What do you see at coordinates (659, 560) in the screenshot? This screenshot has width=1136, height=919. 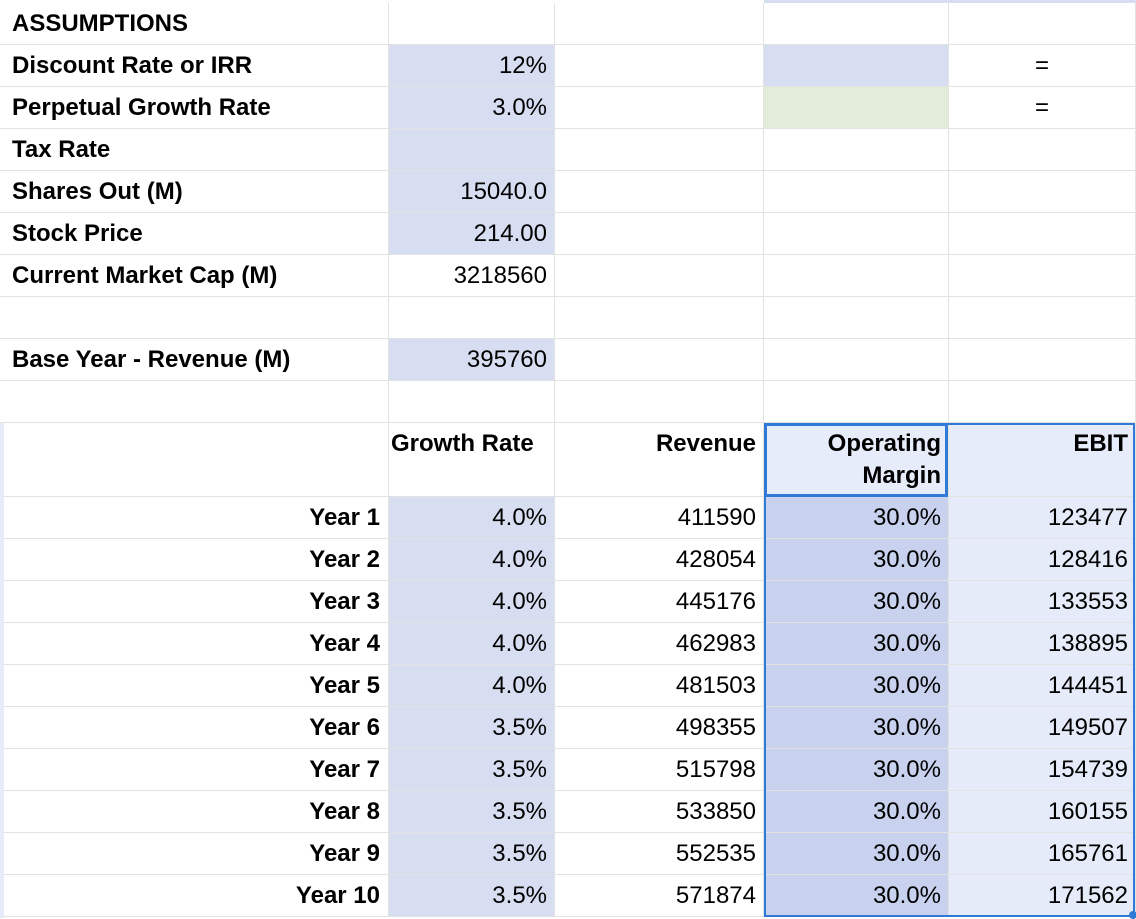 I see `revenue-cell: 428054` at bounding box center [659, 560].